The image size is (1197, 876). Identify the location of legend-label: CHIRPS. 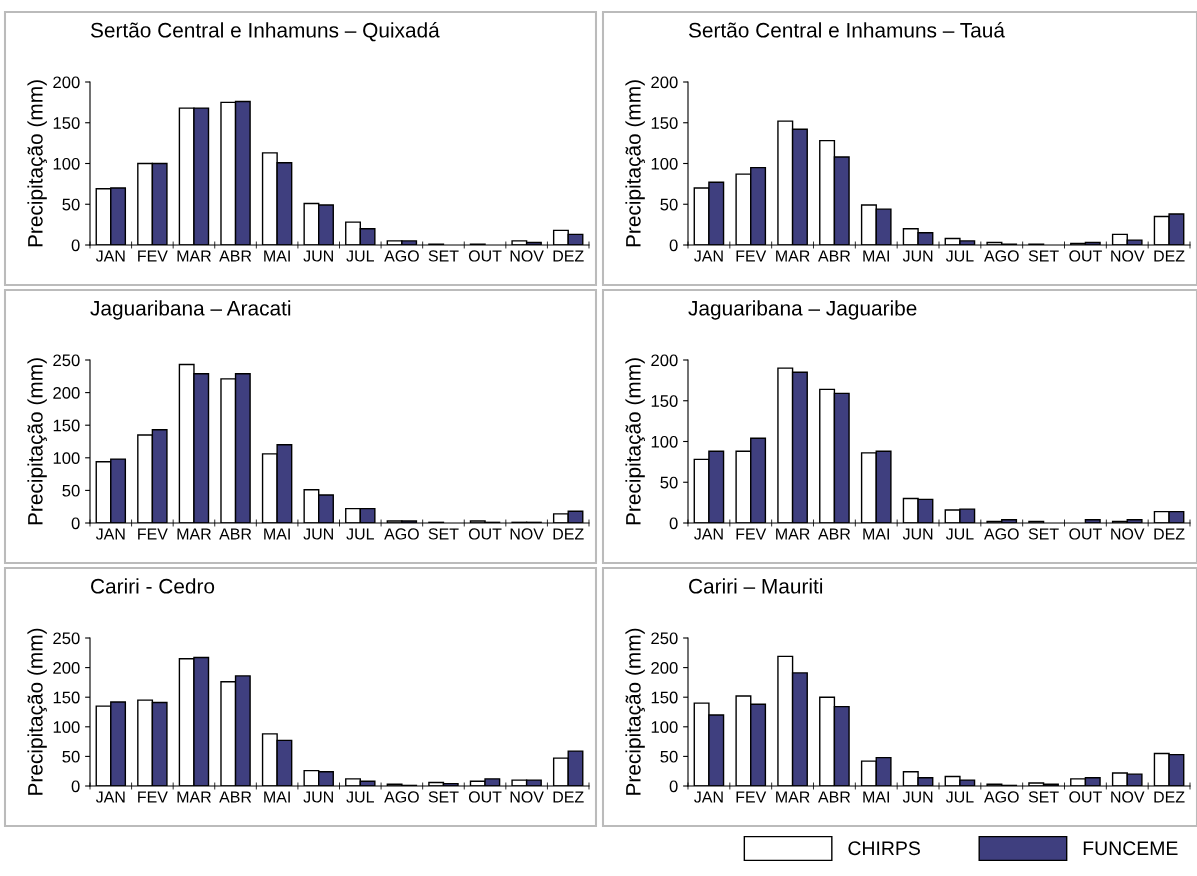
(884, 848).